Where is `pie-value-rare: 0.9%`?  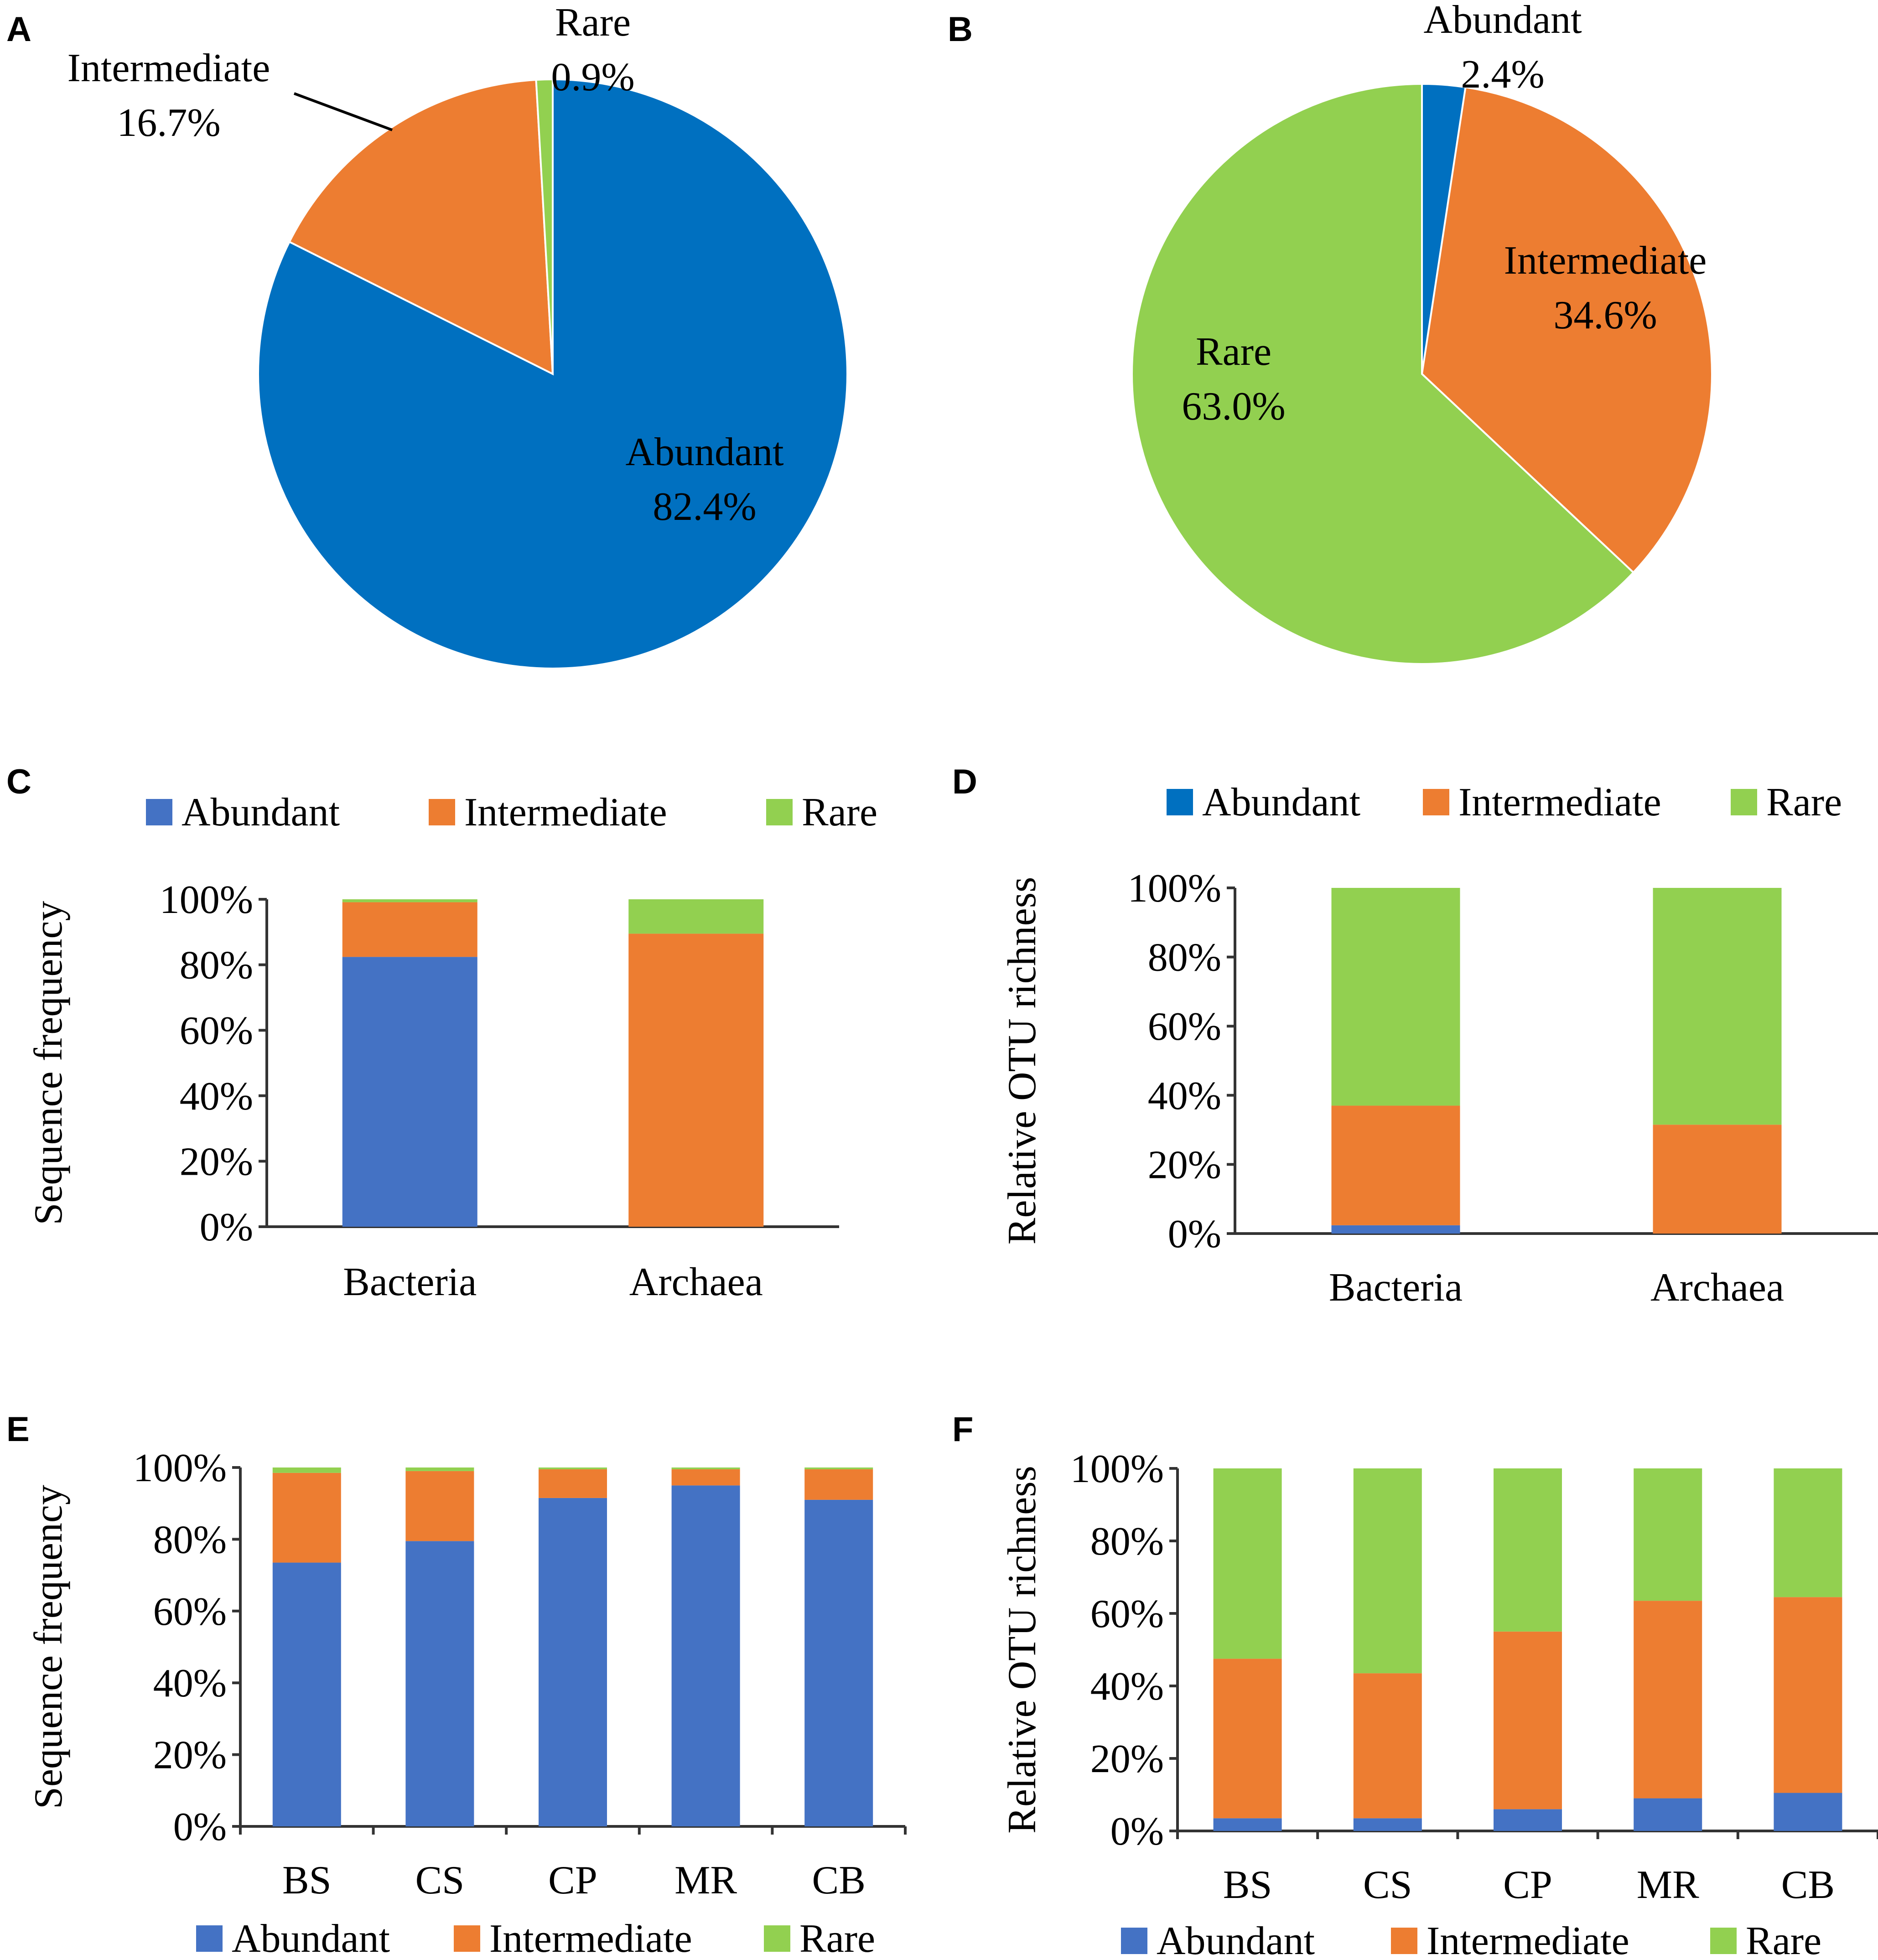 pie-value-rare: 0.9% is located at coordinates (592, 77).